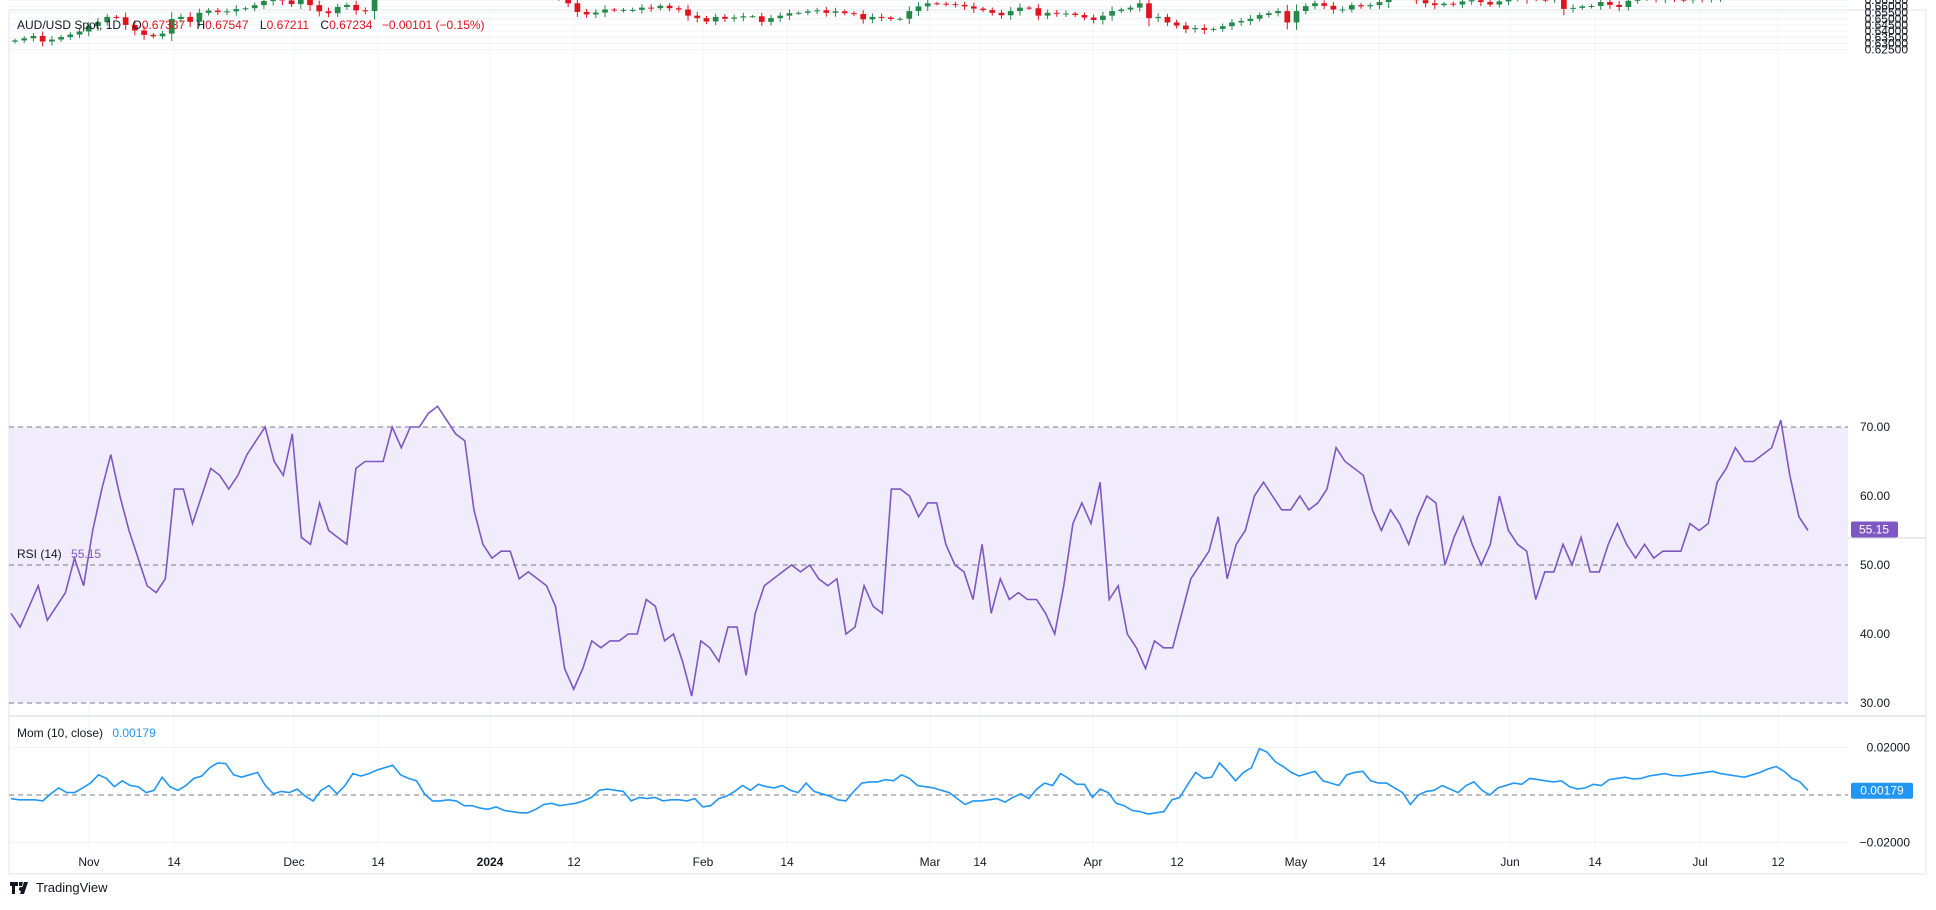 The image size is (1936, 910). What do you see at coordinates (928, 781) in the screenshot?
I see `momentum-pane` at bounding box center [928, 781].